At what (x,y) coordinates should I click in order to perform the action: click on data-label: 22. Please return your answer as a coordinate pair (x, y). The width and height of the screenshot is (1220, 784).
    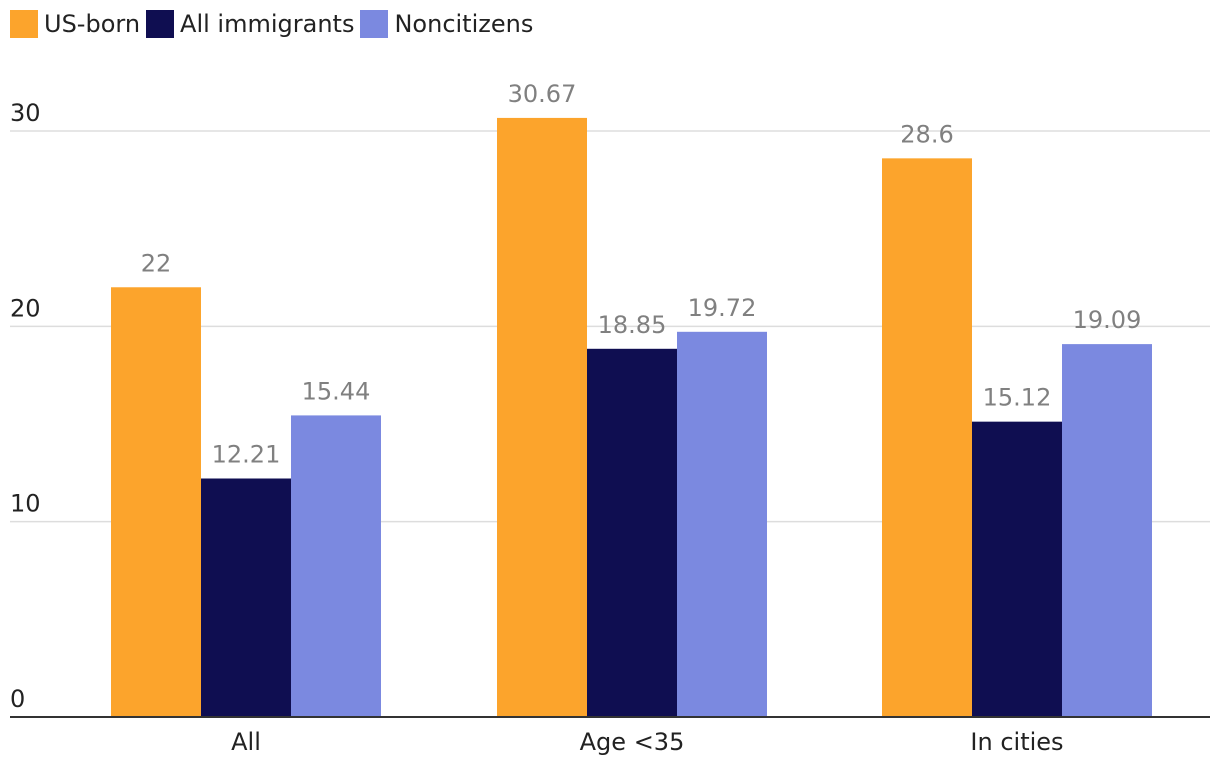
    Looking at the image, I should click on (156, 263).